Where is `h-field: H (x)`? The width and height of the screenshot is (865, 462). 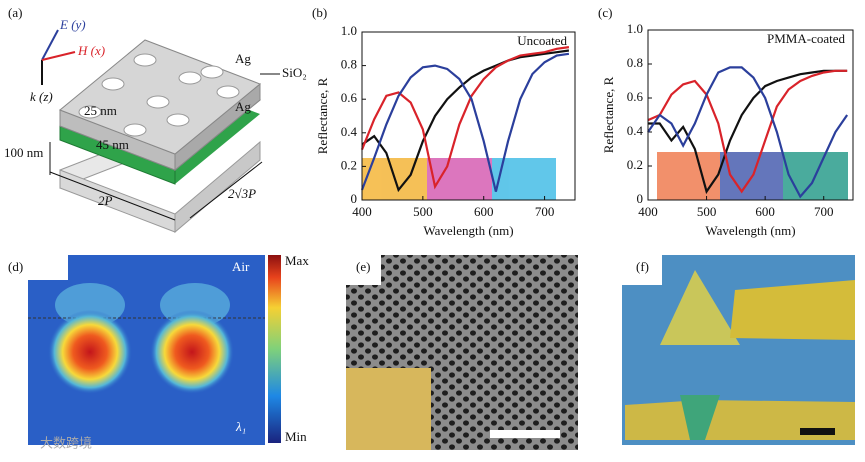 h-field: H (x) is located at coordinates (91, 50).